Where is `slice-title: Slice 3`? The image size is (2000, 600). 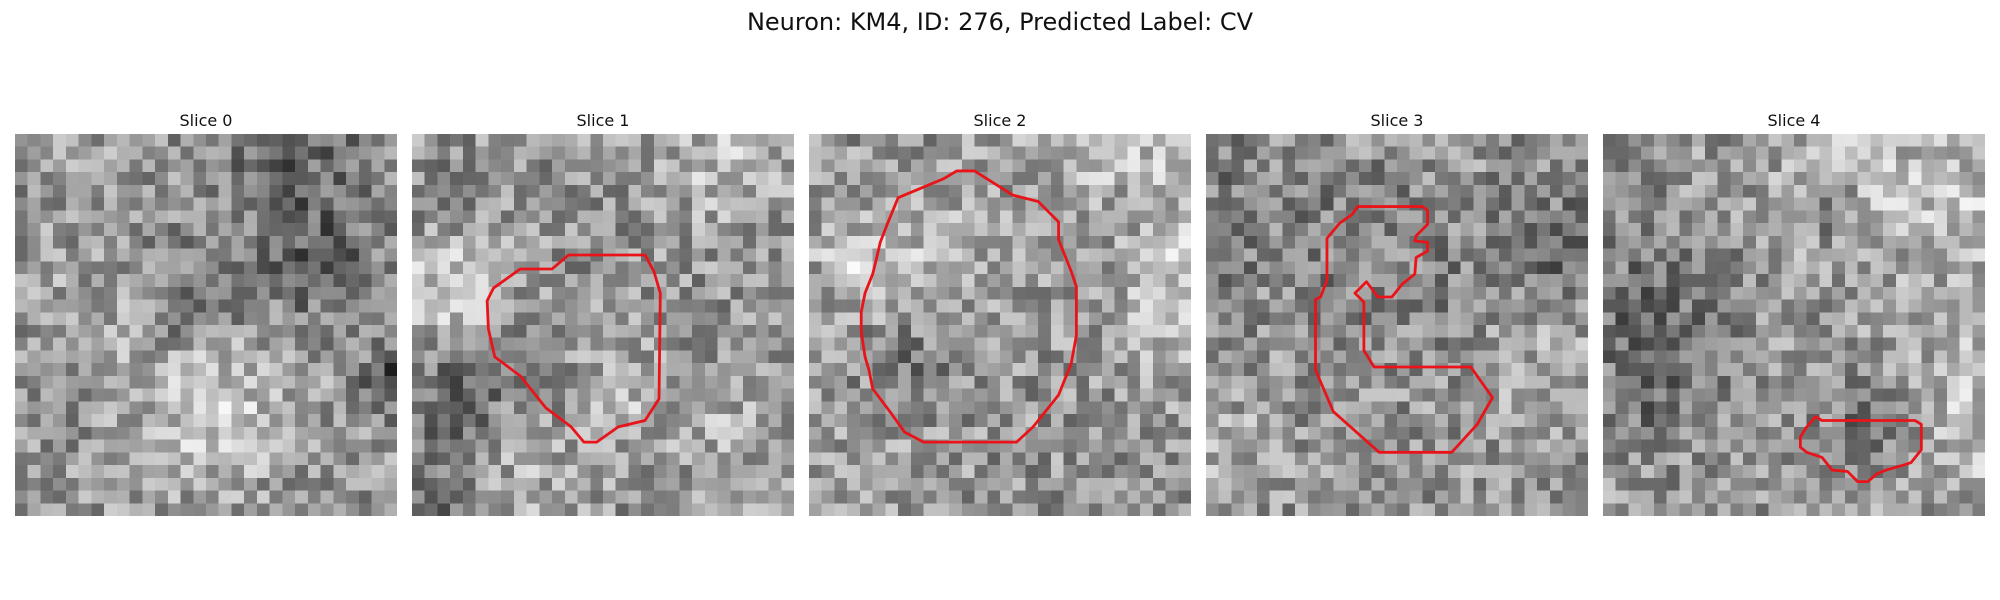 slice-title: Slice 3 is located at coordinates (1397, 120).